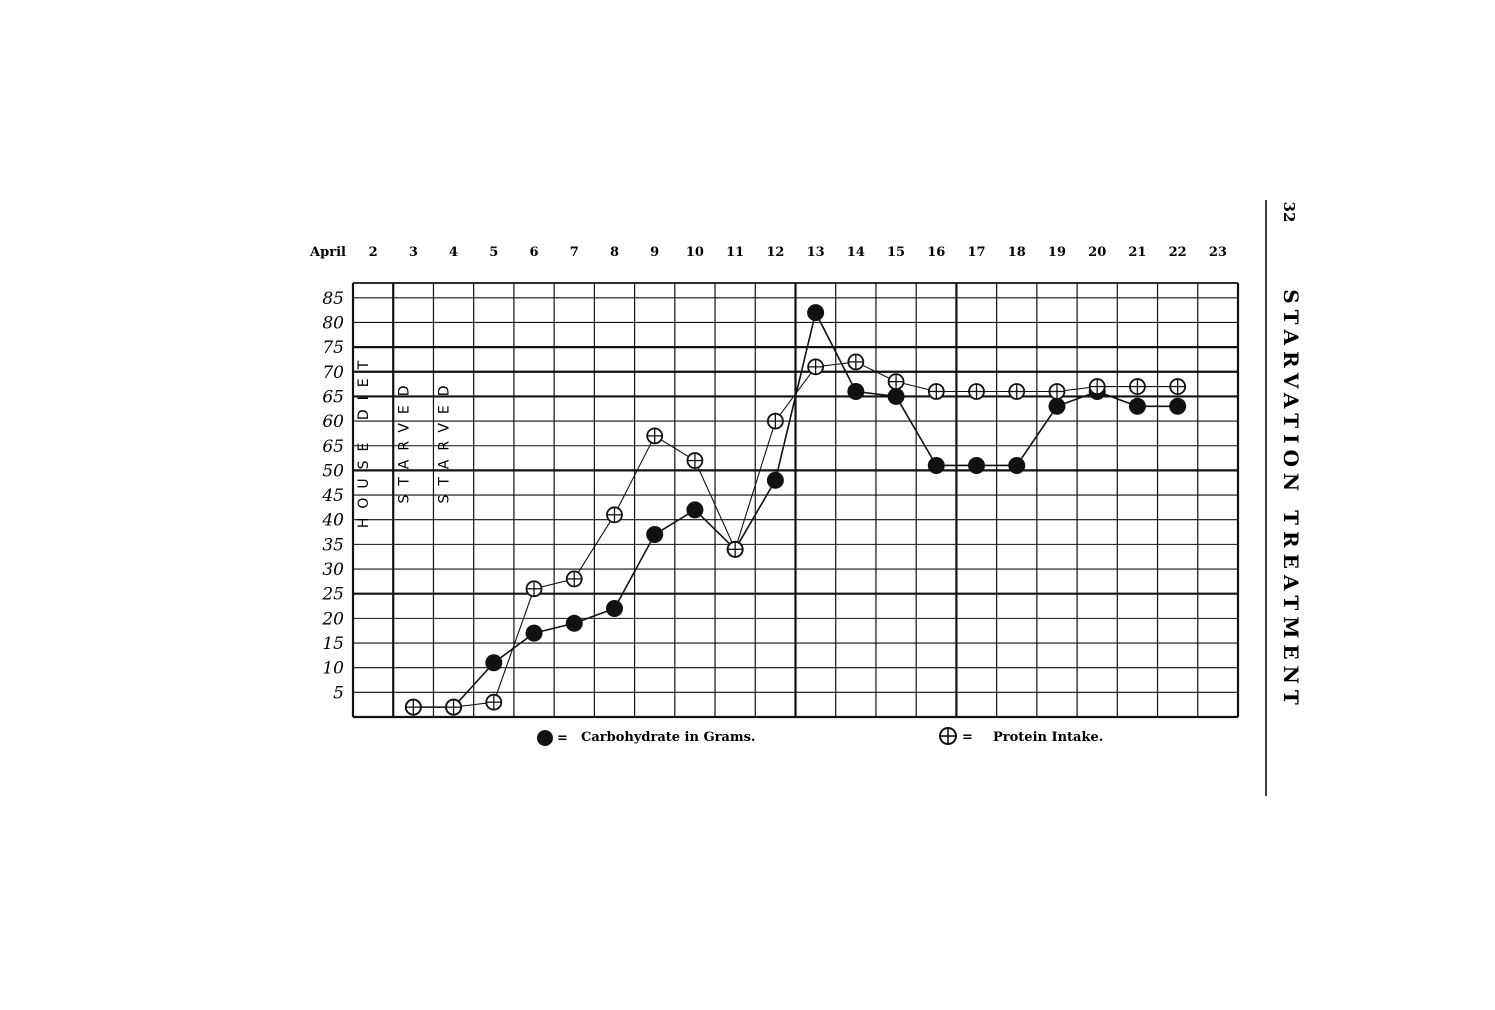  I want to click on y-tick-label: 20, so click(332, 619).